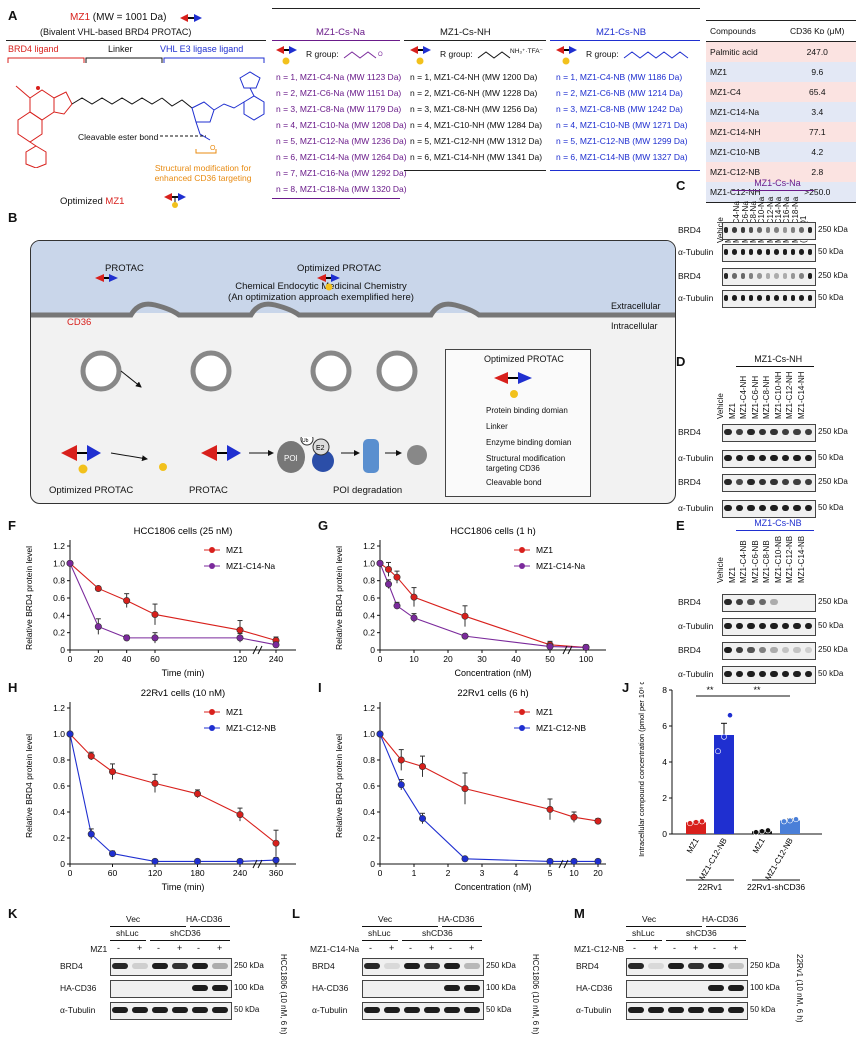  What do you see at coordinates (92, 201) in the screenshot?
I see `optimized-mz1-label: Optimized MZ1` at bounding box center [92, 201].